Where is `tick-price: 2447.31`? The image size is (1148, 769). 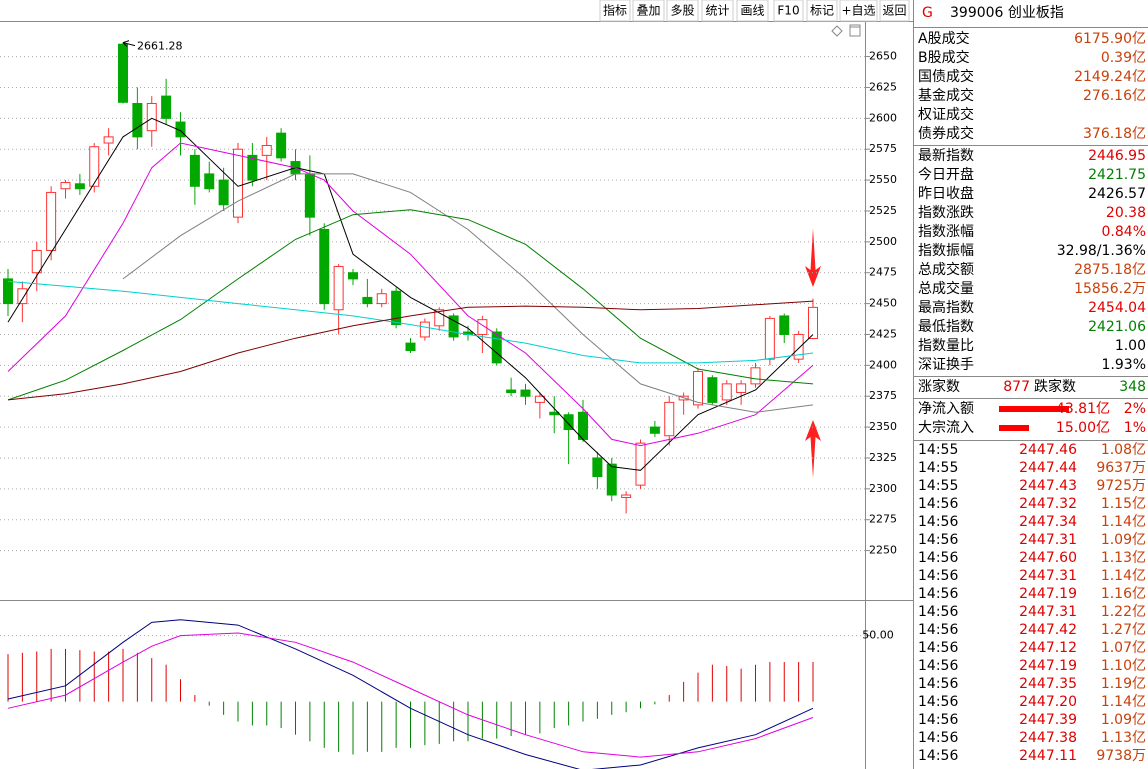 tick-price: 2447.31 is located at coordinates (1048, 540).